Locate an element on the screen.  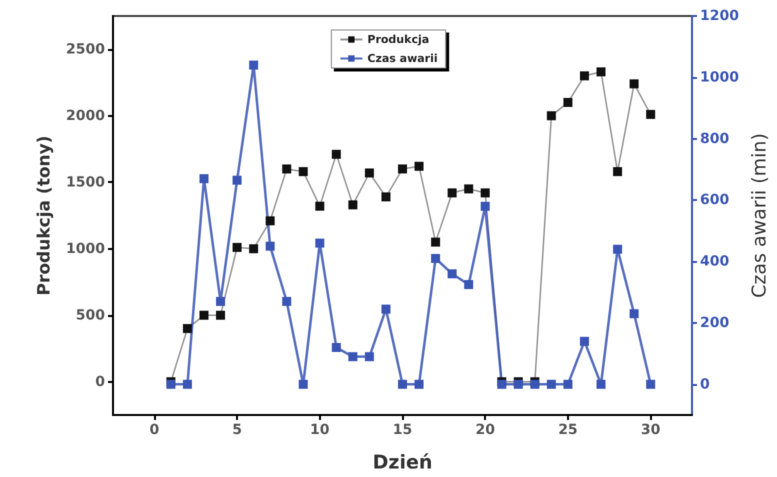
y-tick-label: 2500 is located at coordinates (86, 49).